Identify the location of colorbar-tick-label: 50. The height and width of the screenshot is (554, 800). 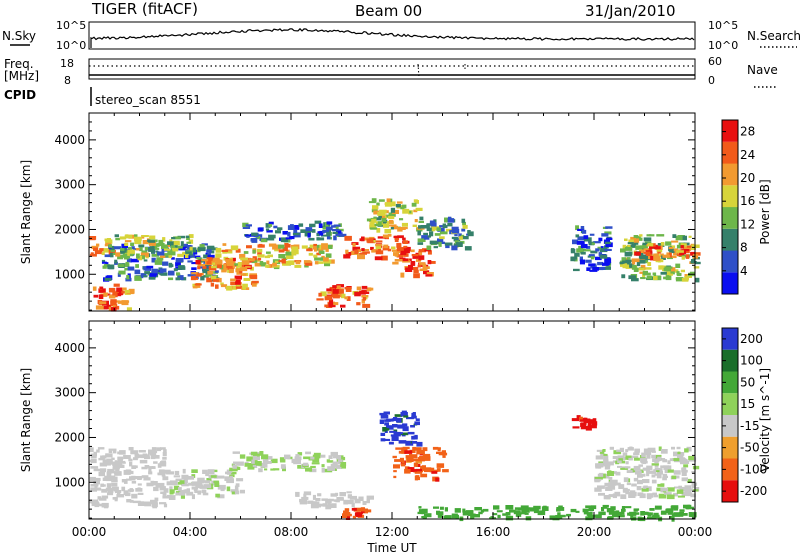
(747, 382).